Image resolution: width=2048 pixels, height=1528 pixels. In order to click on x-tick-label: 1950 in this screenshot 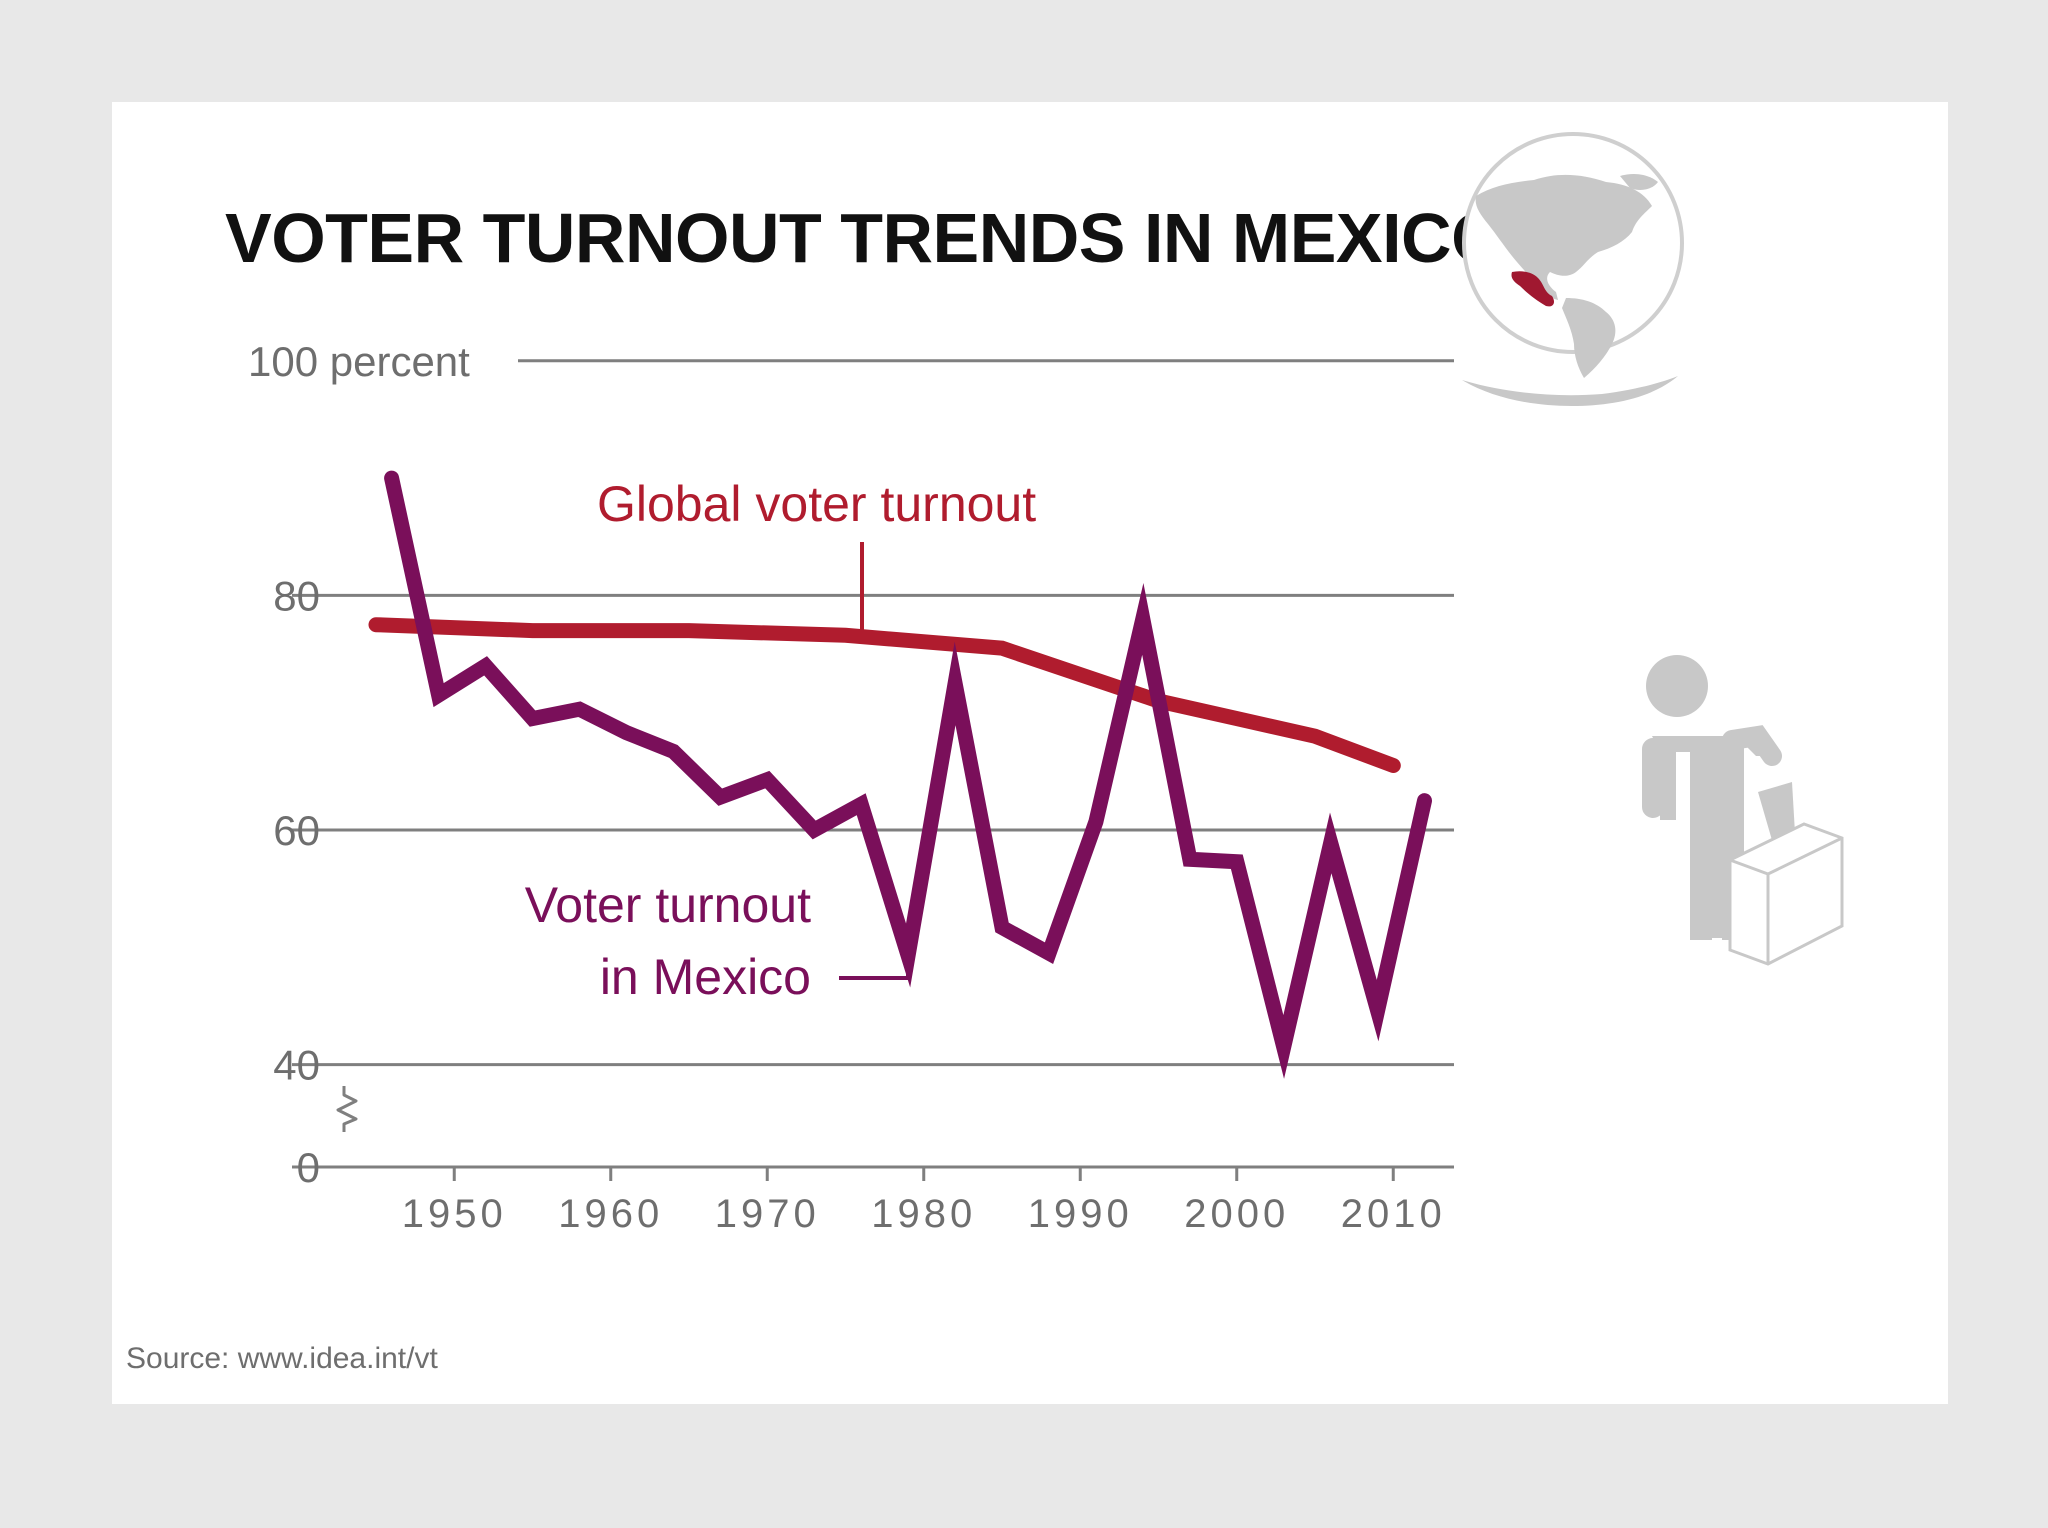, I will do `click(454, 1214)`.